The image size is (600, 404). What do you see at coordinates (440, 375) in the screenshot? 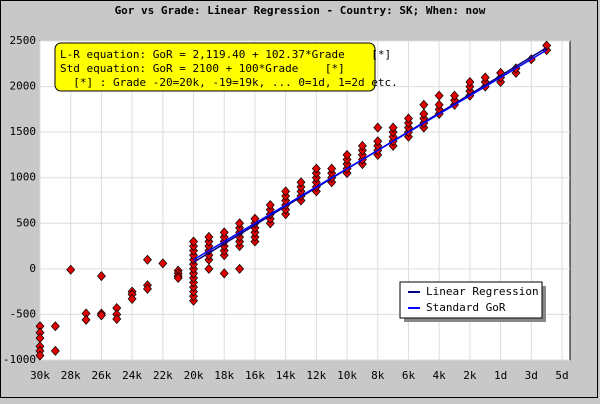
I see `x-tick-label: 4k` at bounding box center [440, 375].